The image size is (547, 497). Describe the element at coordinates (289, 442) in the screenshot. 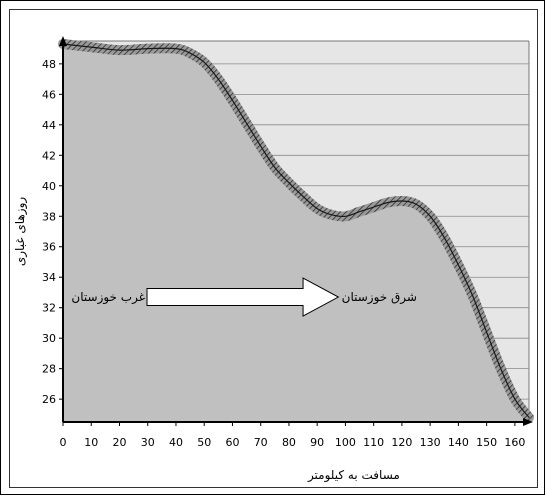

I see `x-tick-label: 80` at that location.